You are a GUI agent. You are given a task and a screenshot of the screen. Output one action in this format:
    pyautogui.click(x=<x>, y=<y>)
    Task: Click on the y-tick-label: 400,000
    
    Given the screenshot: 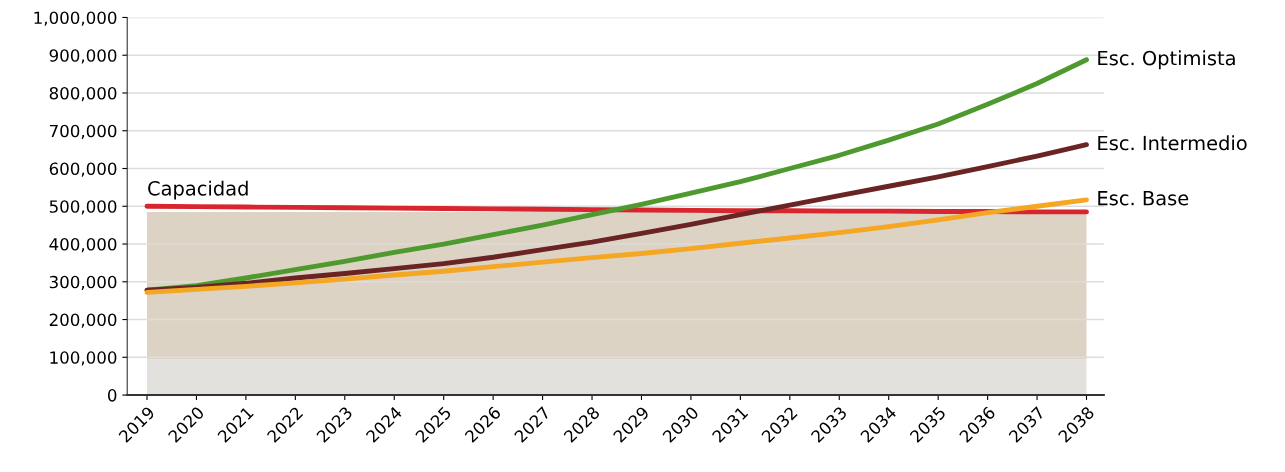 What is the action you would take?
    pyautogui.click(x=83, y=245)
    